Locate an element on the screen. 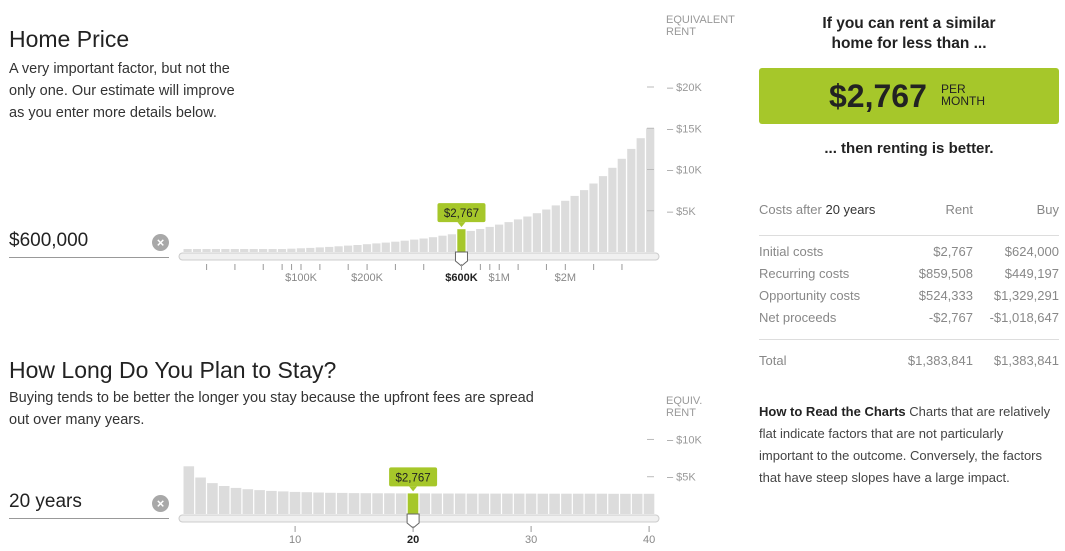 The width and height of the screenshot is (1065, 551). rent-column-header: Rent is located at coordinates (959, 209).